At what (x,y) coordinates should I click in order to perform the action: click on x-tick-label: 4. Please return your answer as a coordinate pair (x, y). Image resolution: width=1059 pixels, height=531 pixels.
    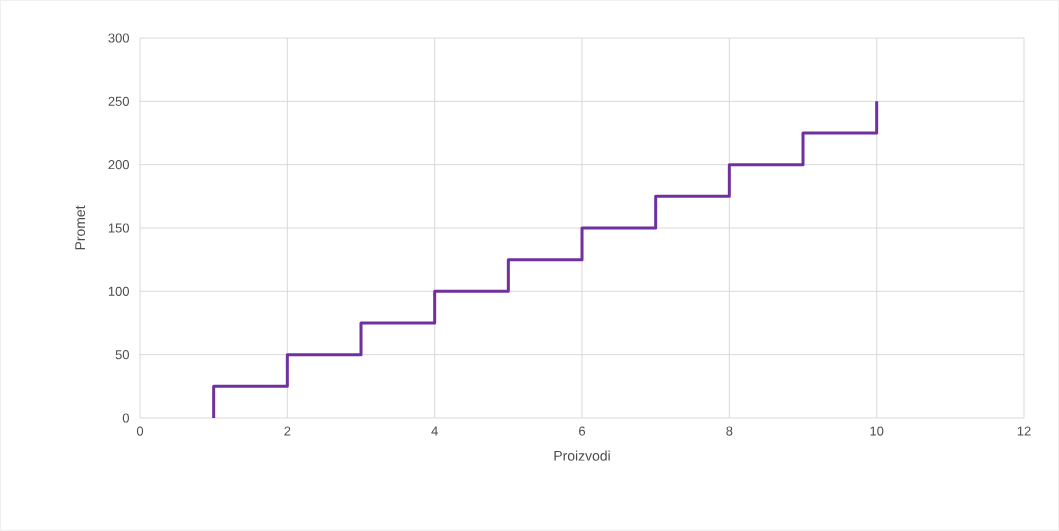
    Looking at the image, I should click on (434, 431).